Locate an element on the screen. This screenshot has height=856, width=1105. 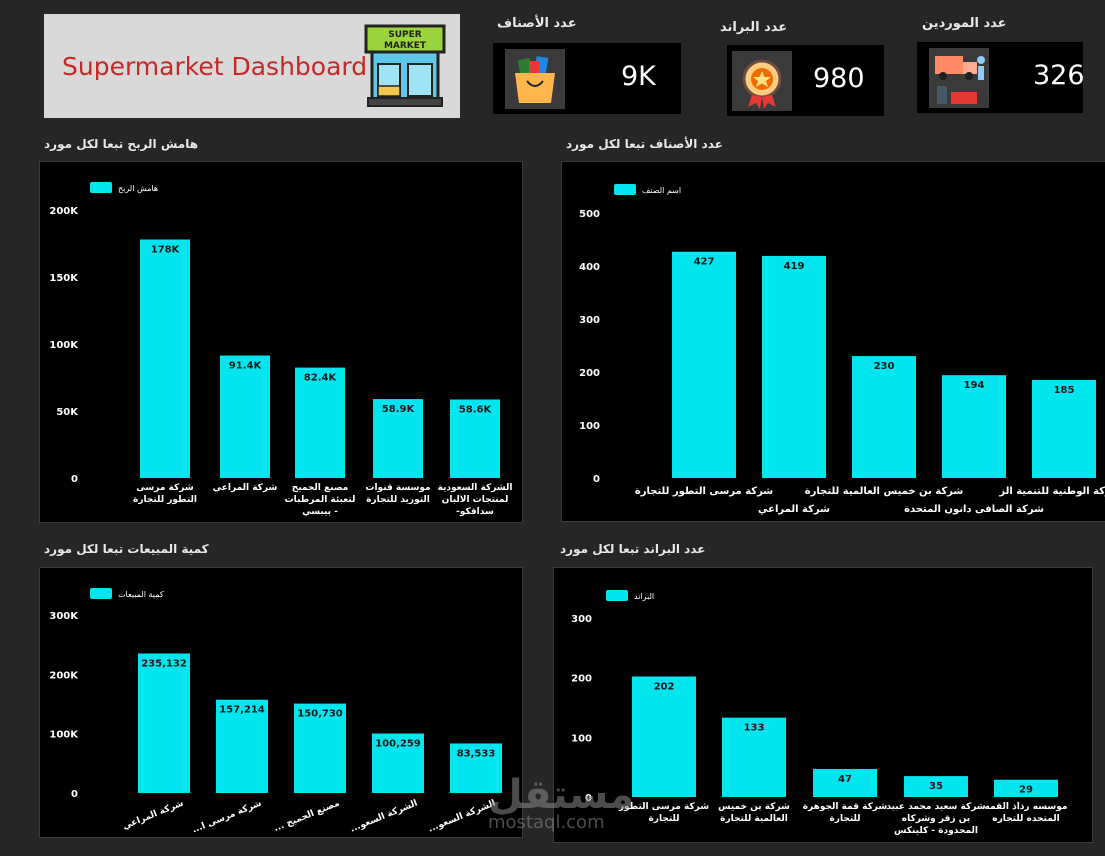
y-tick-label: 100K is located at coordinates (64, 345).